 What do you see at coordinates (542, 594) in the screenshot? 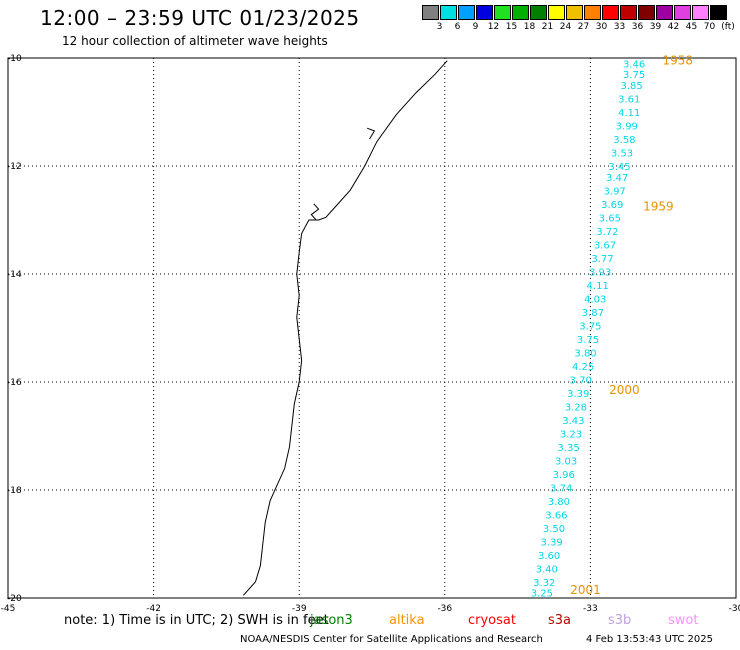
I see `swh-value-label: 3.25` at bounding box center [542, 594].